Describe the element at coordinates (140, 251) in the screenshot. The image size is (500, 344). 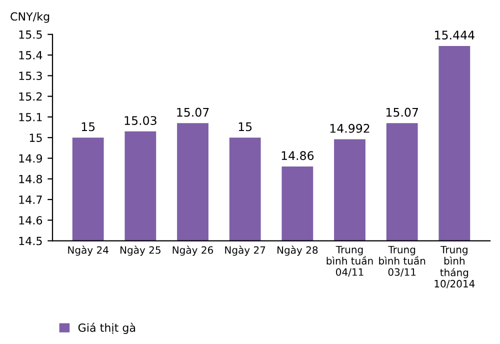
I see `x-tick-label: Ngày 25` at that location.